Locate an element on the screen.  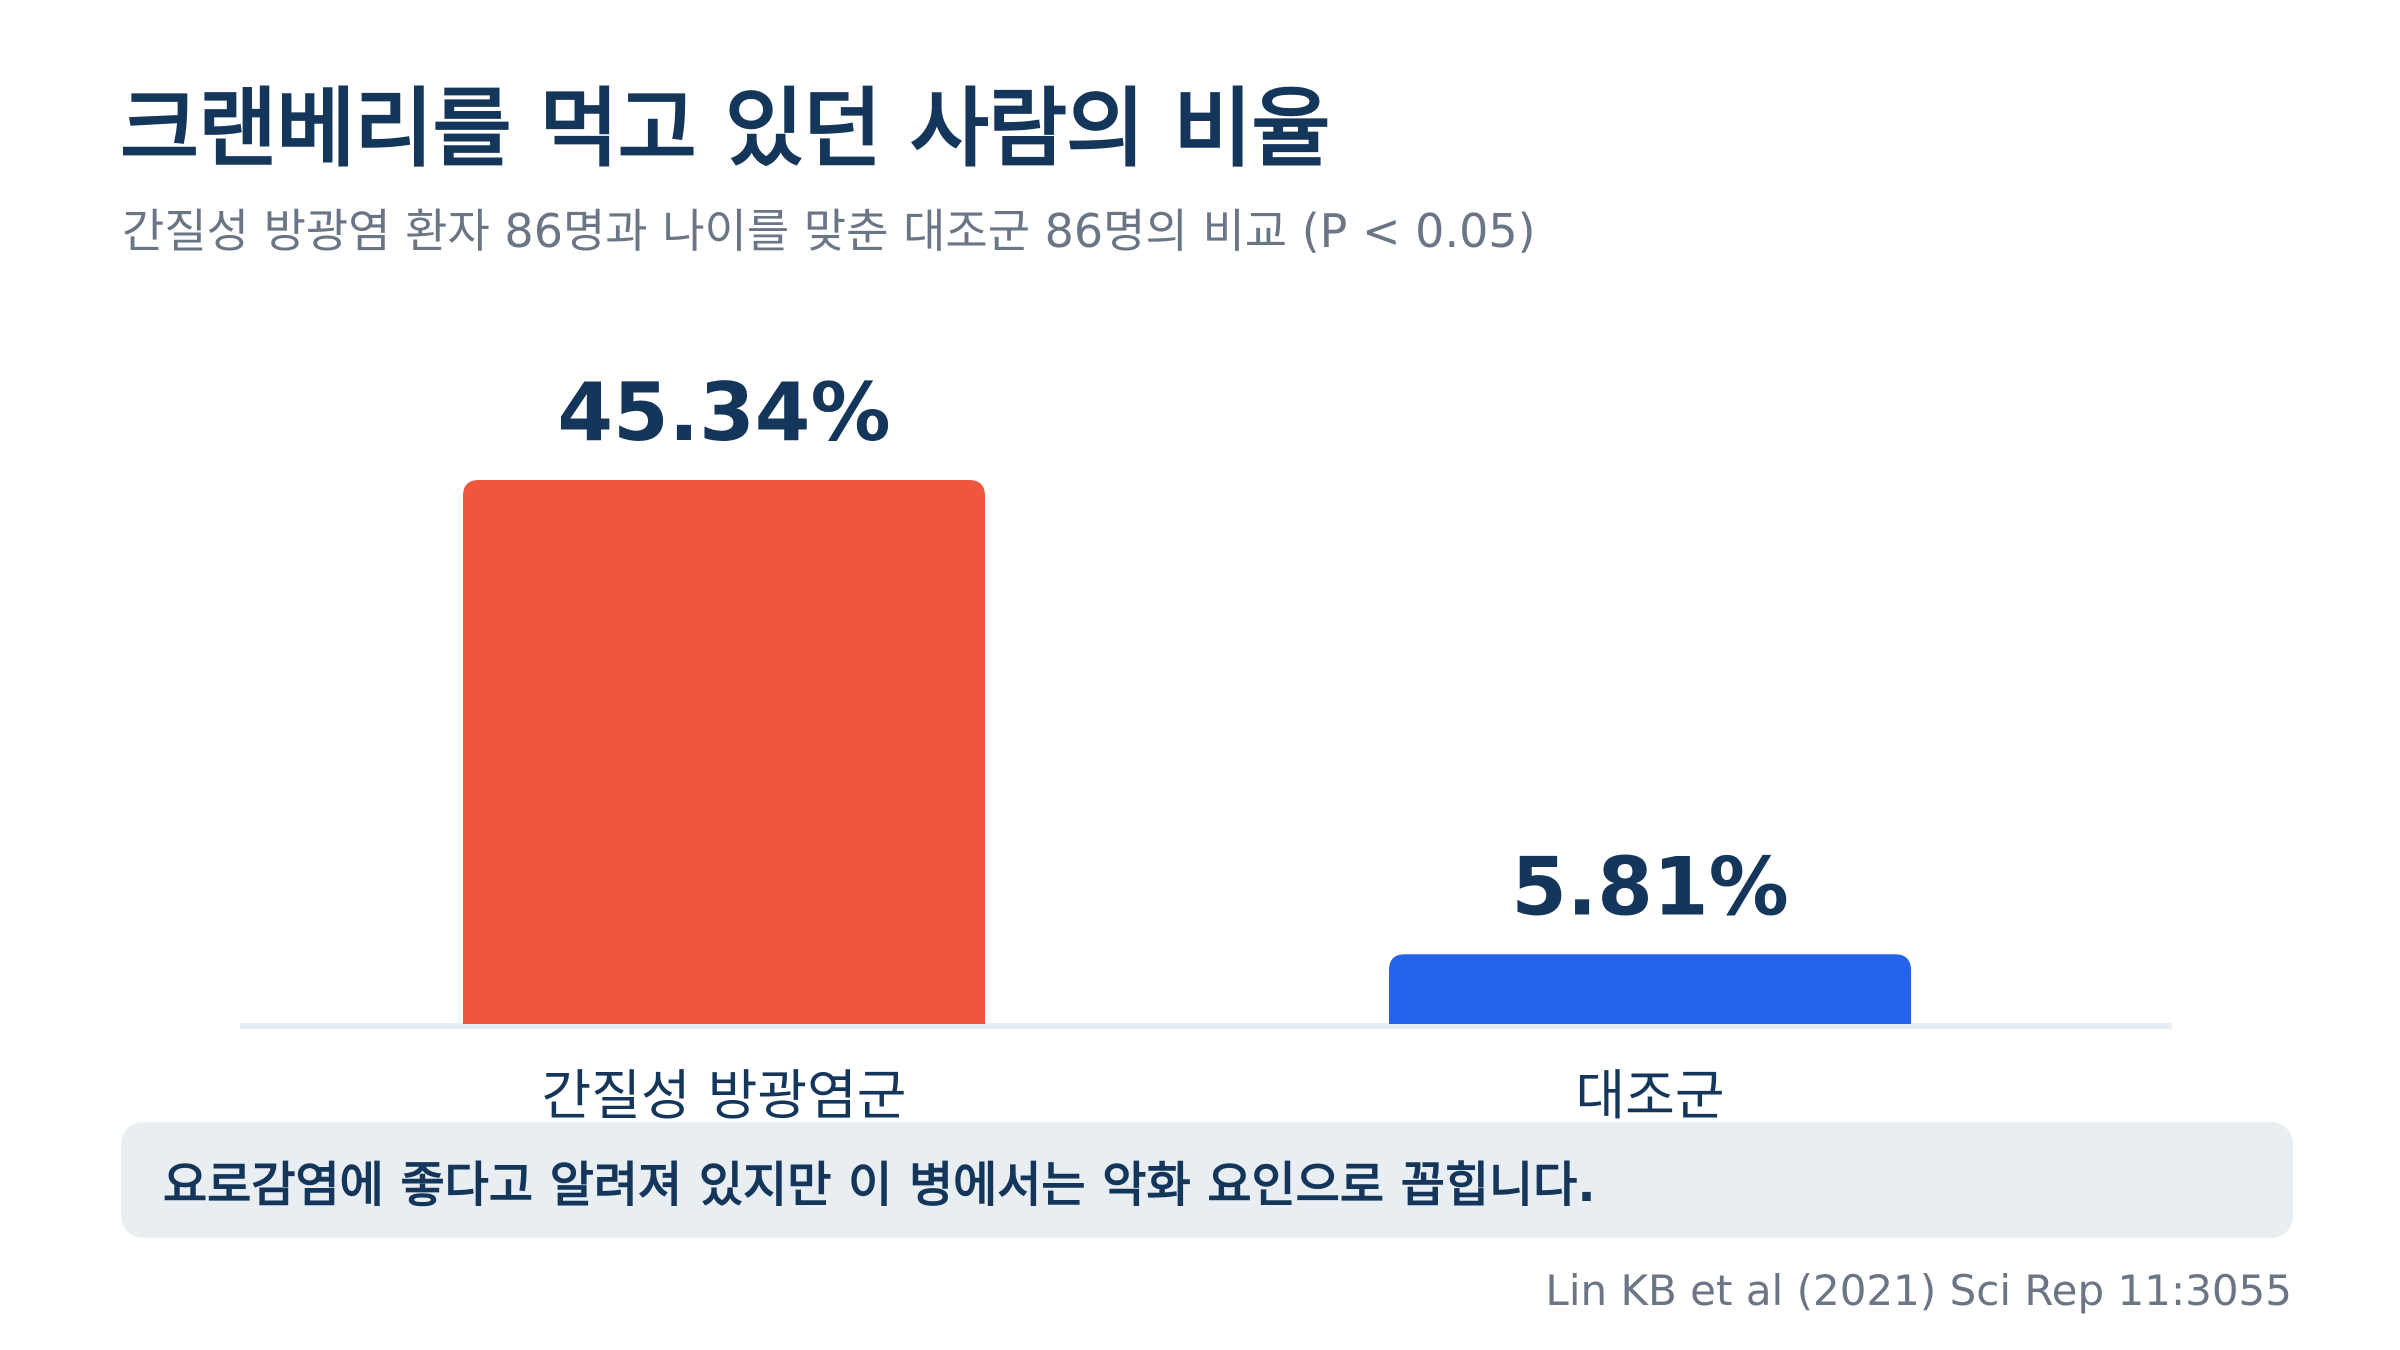
category-label: 간질성 방광염군 is located at coordinates (724, 1095).